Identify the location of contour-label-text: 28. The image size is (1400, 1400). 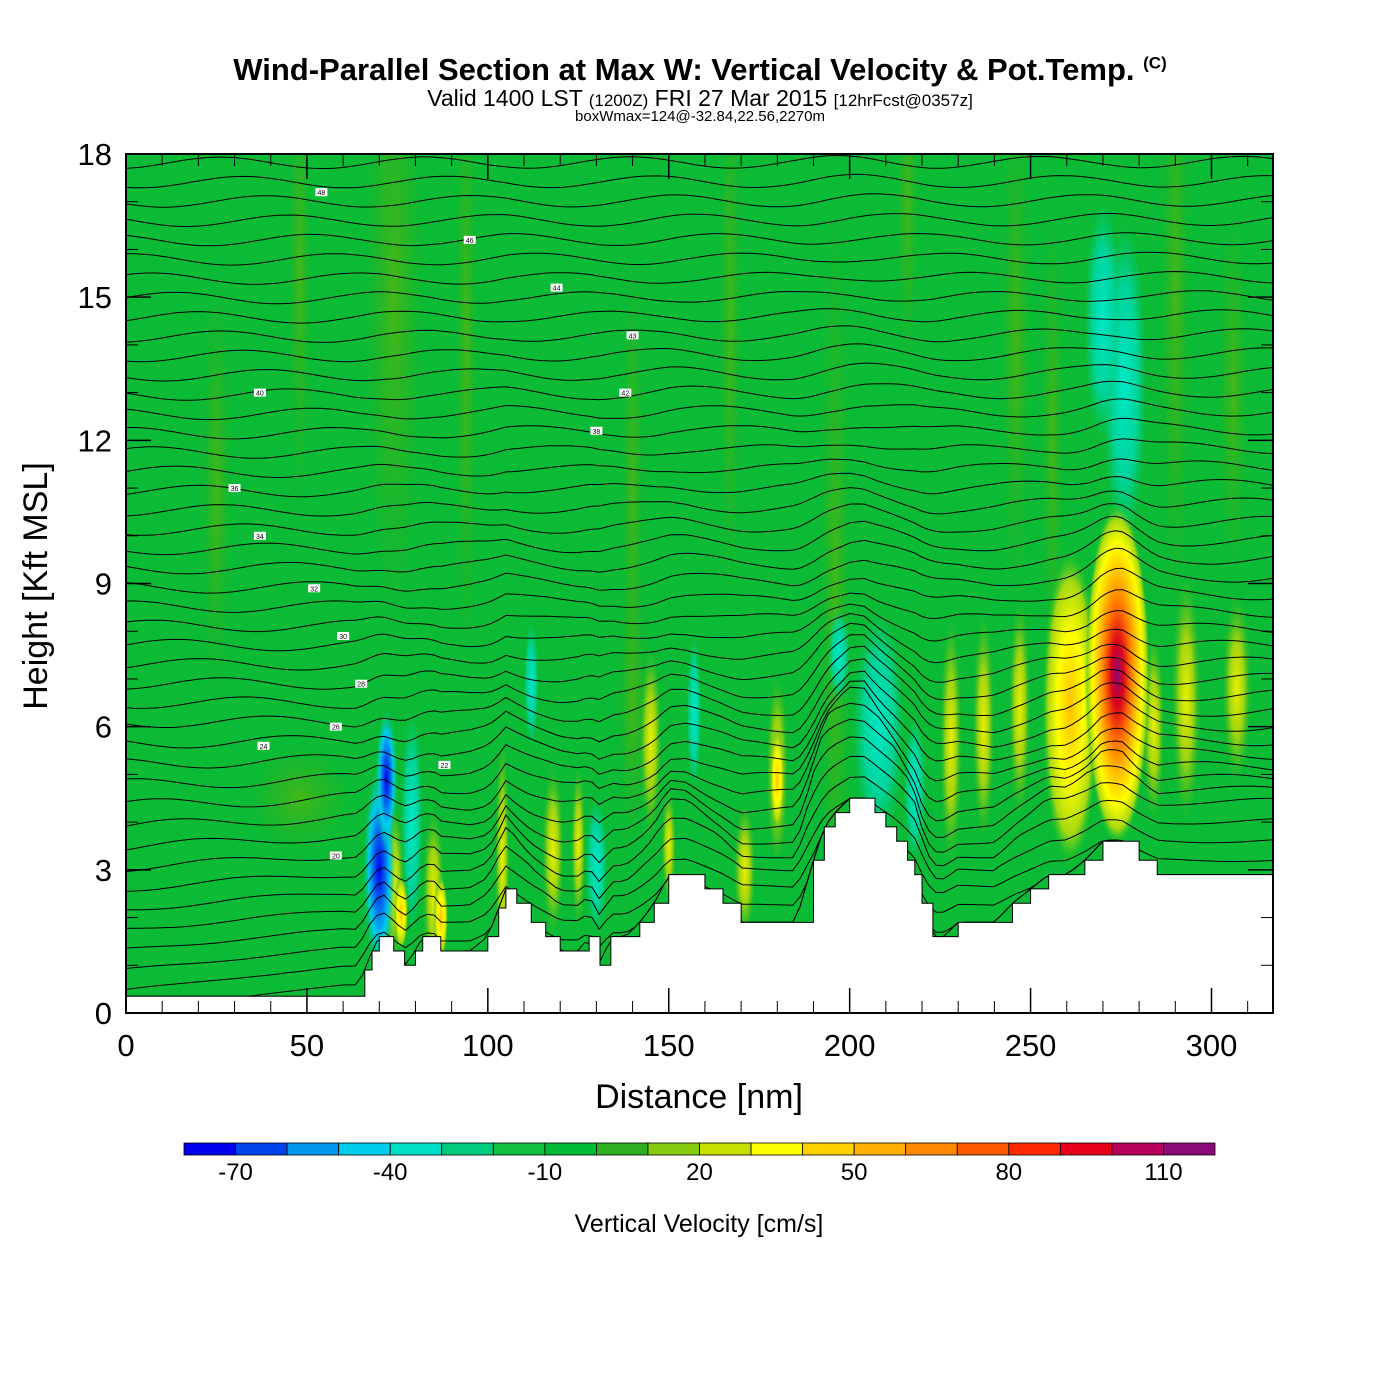
(361, 685).